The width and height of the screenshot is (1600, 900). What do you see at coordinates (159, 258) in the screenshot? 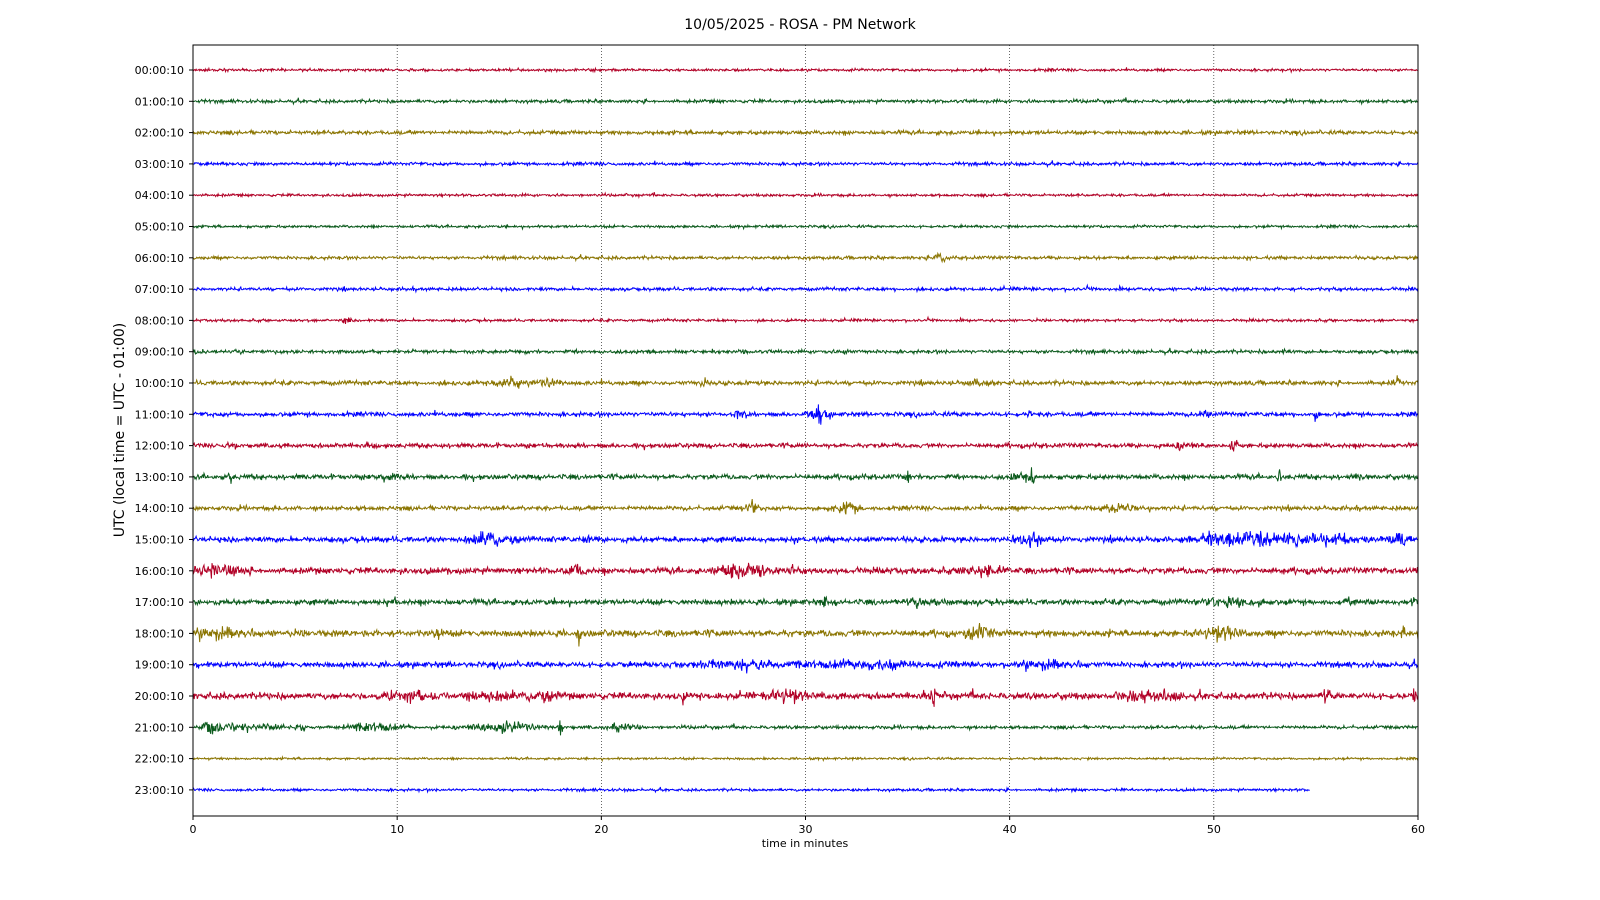
I see `trace-hour-label: 06:00:10` at bounding box center [159, 258].